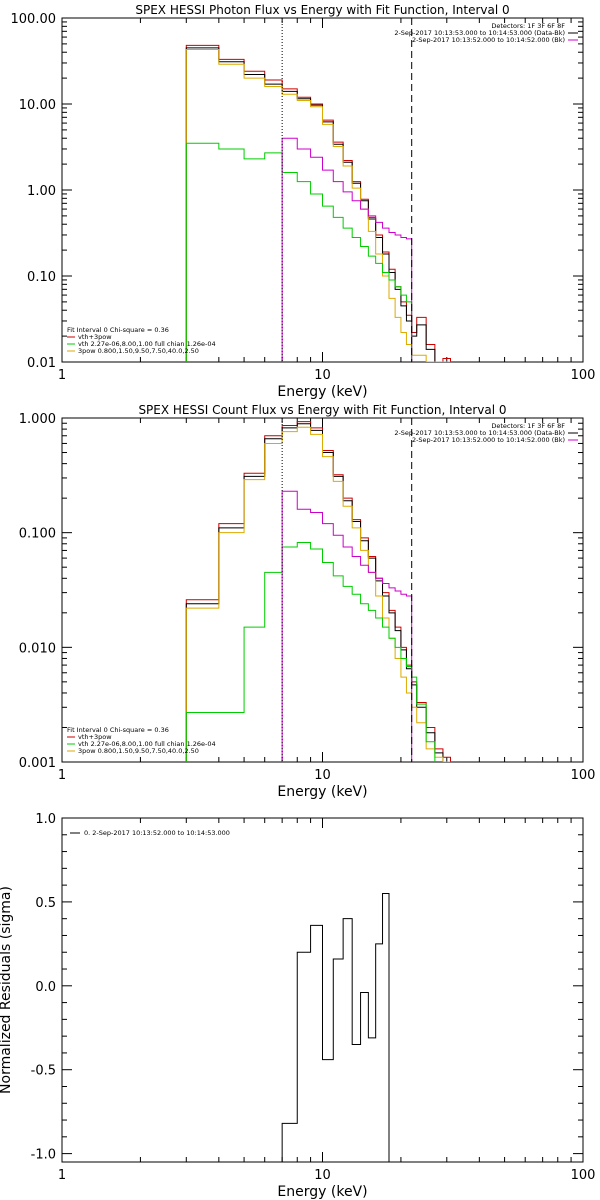 The width and height of the screenshot is (600, 1200). I want to click on y-tick-label: 0.010, so click(37, 648).